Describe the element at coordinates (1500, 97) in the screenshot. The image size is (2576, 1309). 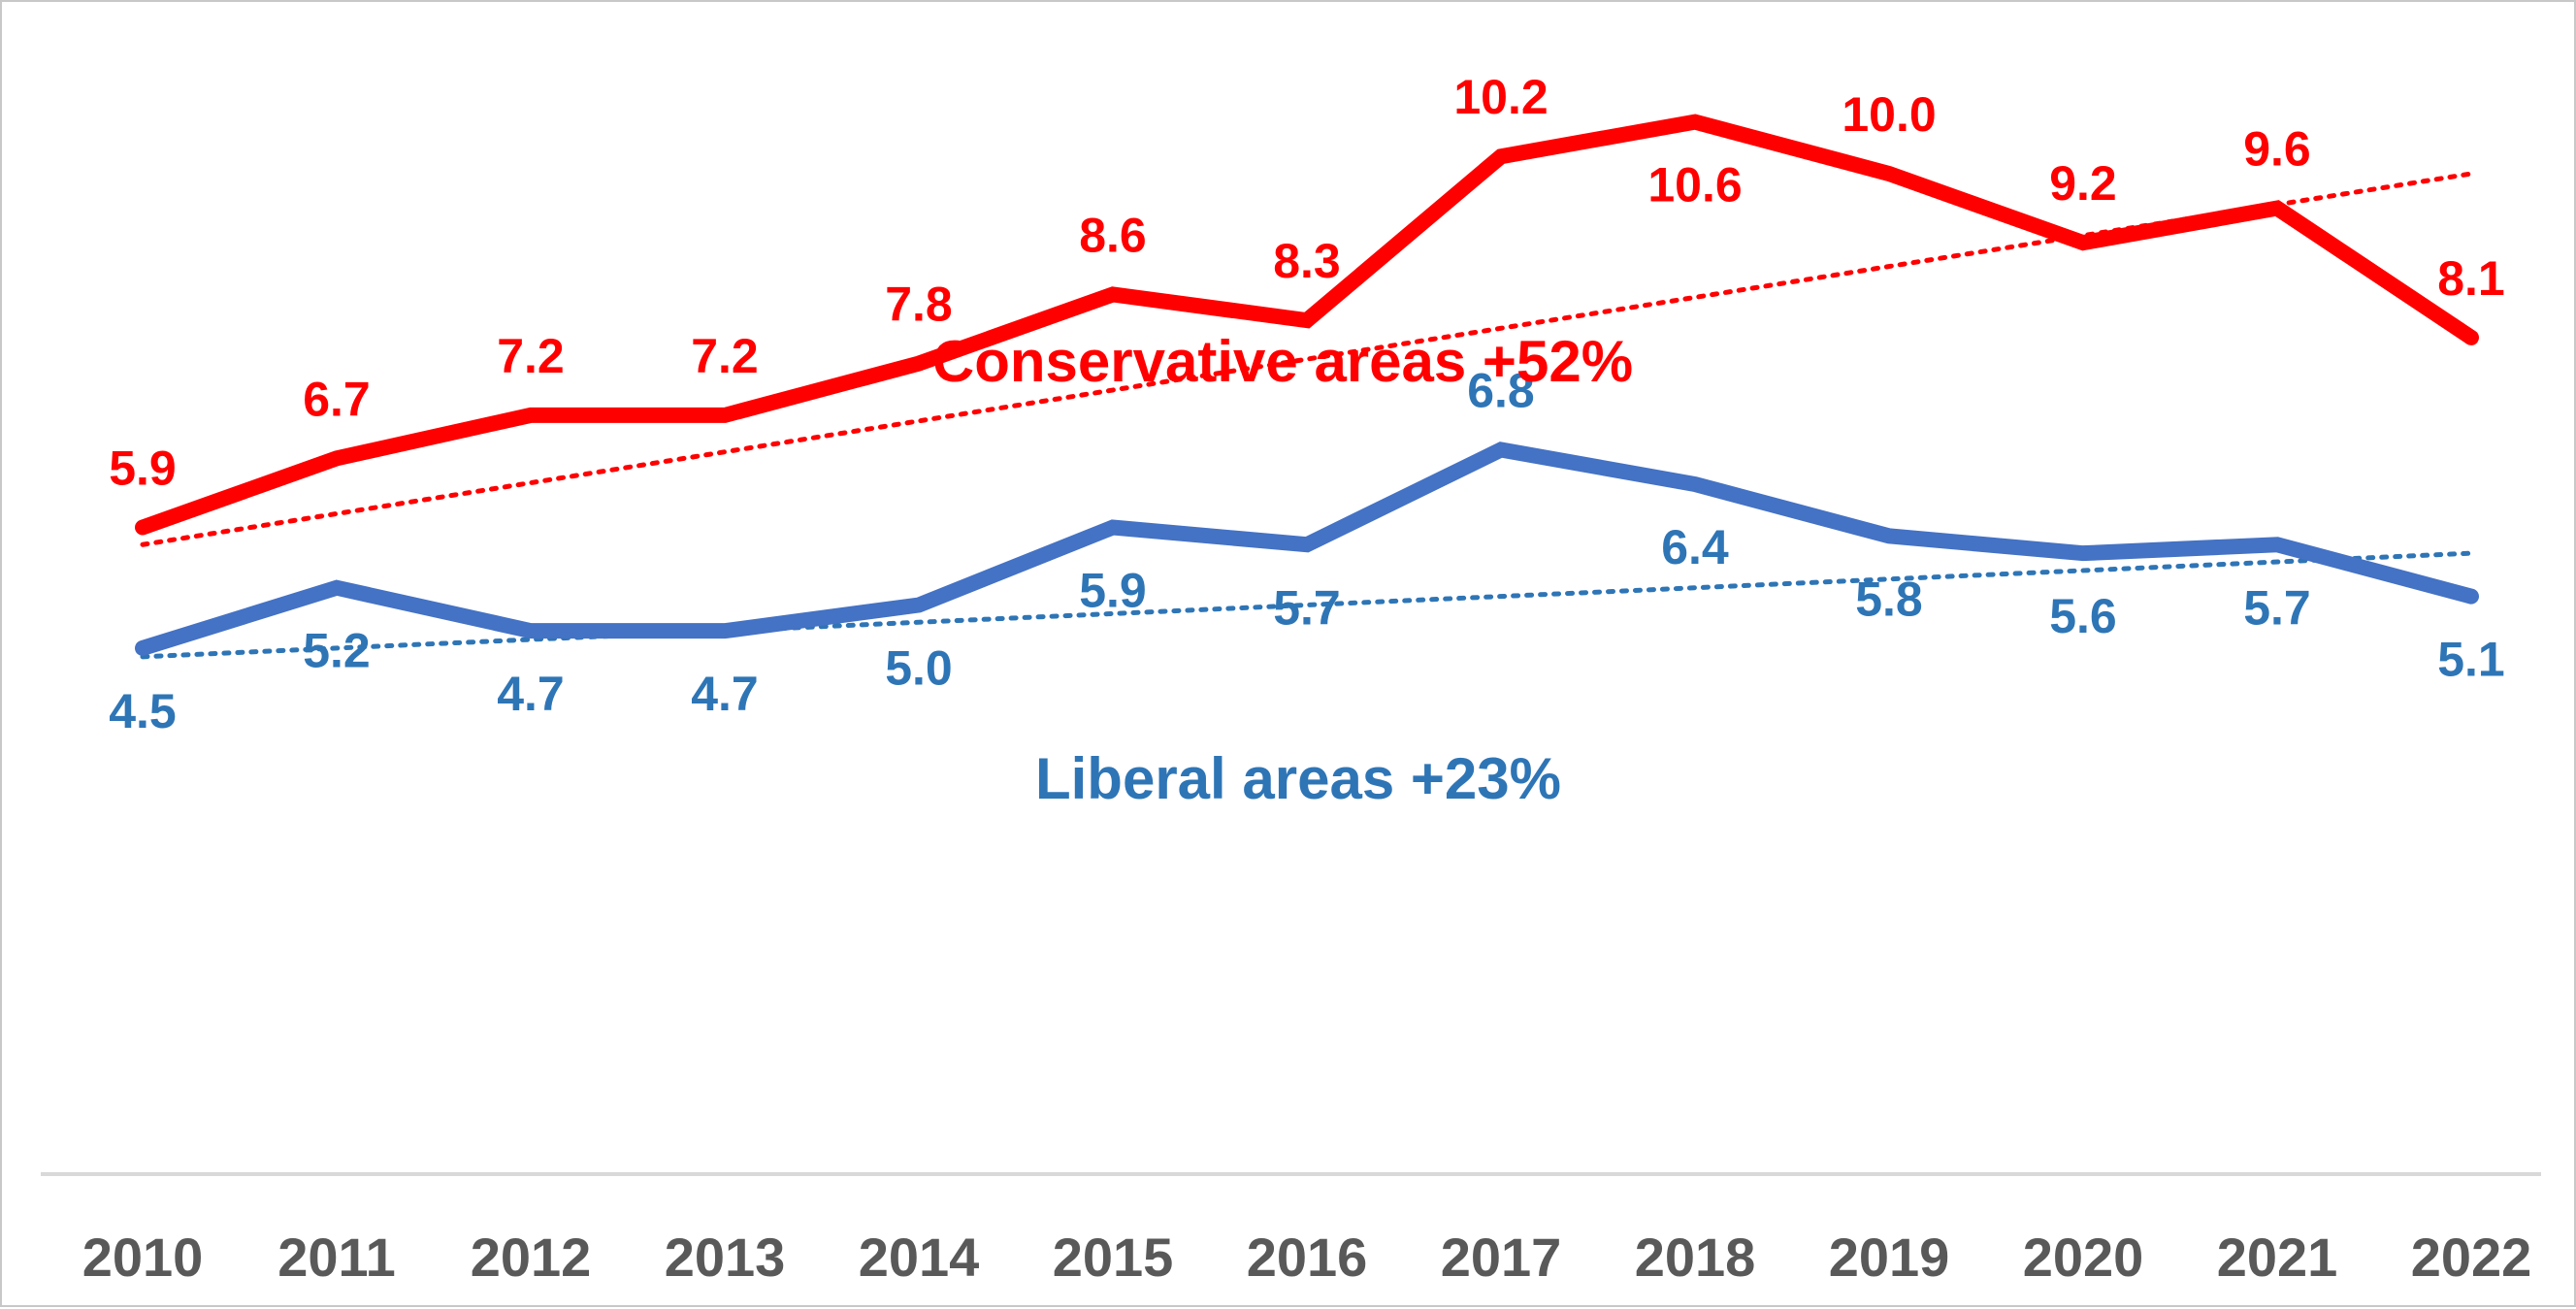
I see `conservative-label-2017: 10.2` at that location.